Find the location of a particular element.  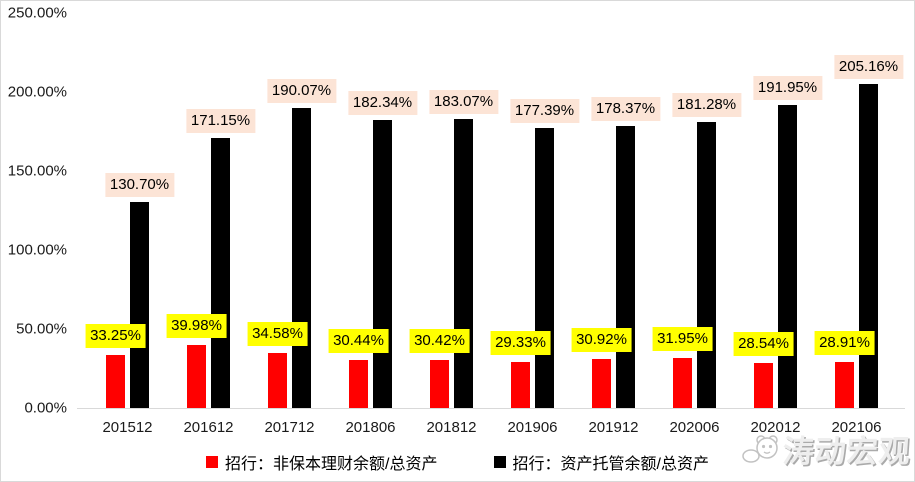

red-bar-label: 28.91% is located at coordinates (844, 343).